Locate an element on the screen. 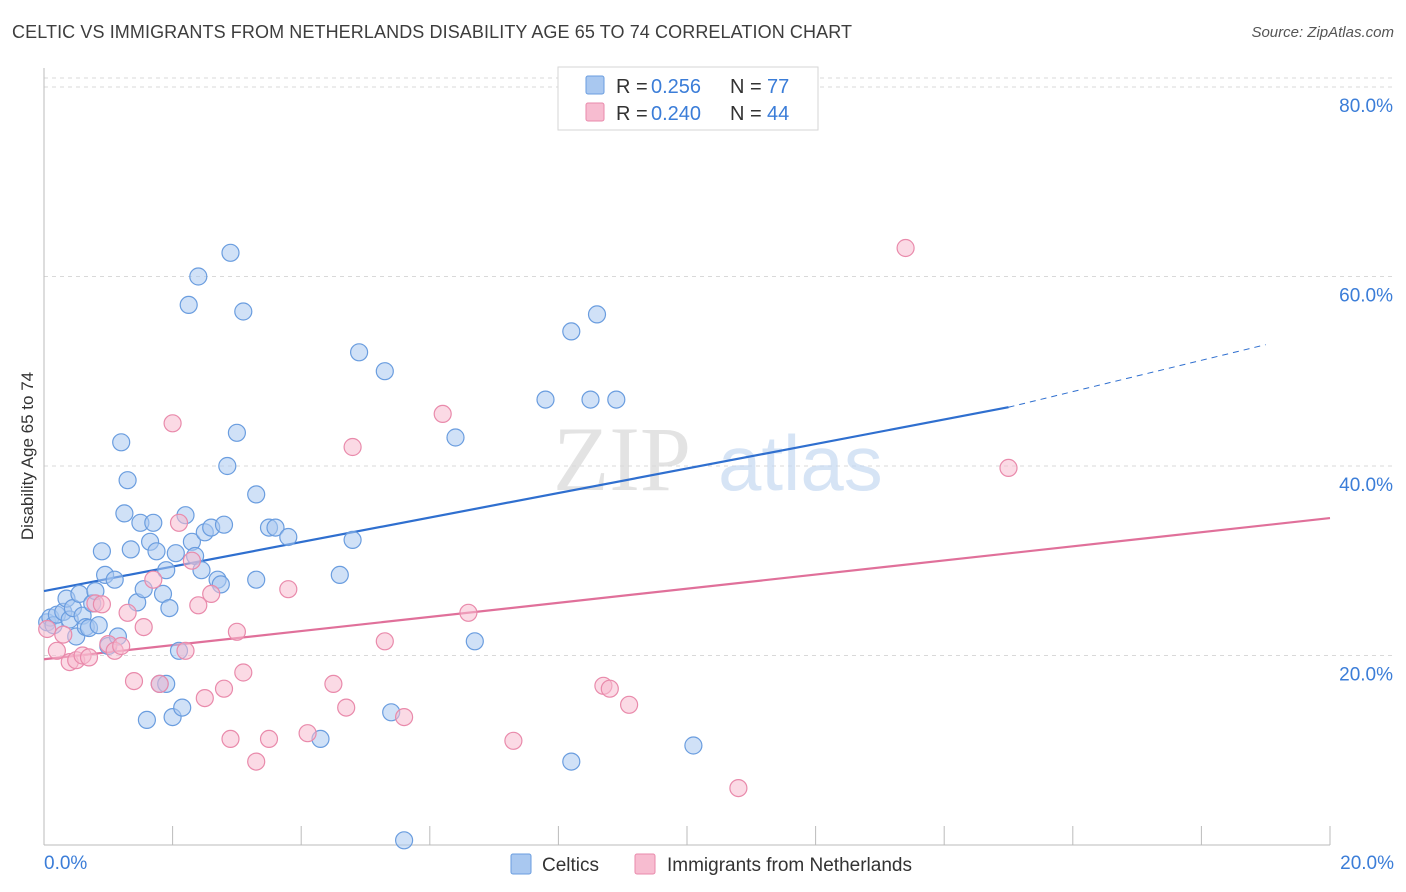 This screenshot has width=1406, height=892. x-tick-label-min: 0.0% is located at coordinates (65, 863).